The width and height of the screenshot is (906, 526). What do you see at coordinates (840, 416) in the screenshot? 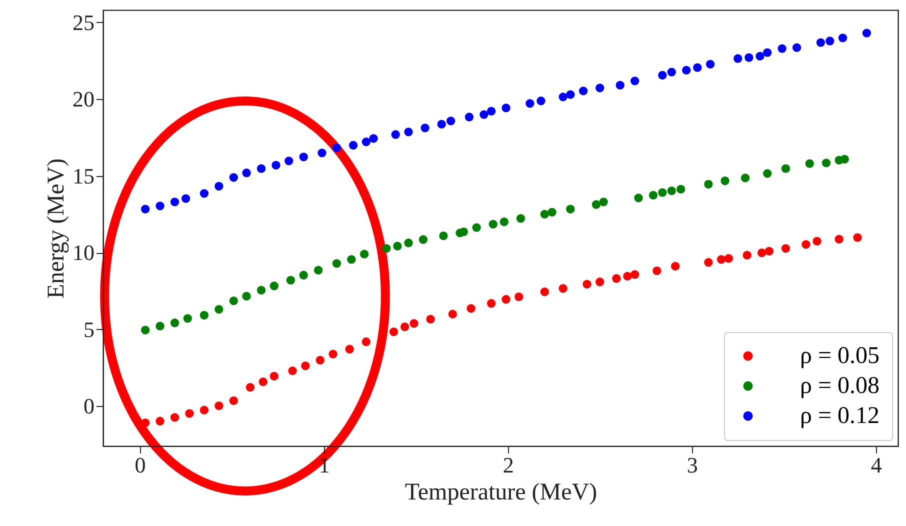
I see `legend-label: ρ = 0.12` at bounding box center [840, 416].